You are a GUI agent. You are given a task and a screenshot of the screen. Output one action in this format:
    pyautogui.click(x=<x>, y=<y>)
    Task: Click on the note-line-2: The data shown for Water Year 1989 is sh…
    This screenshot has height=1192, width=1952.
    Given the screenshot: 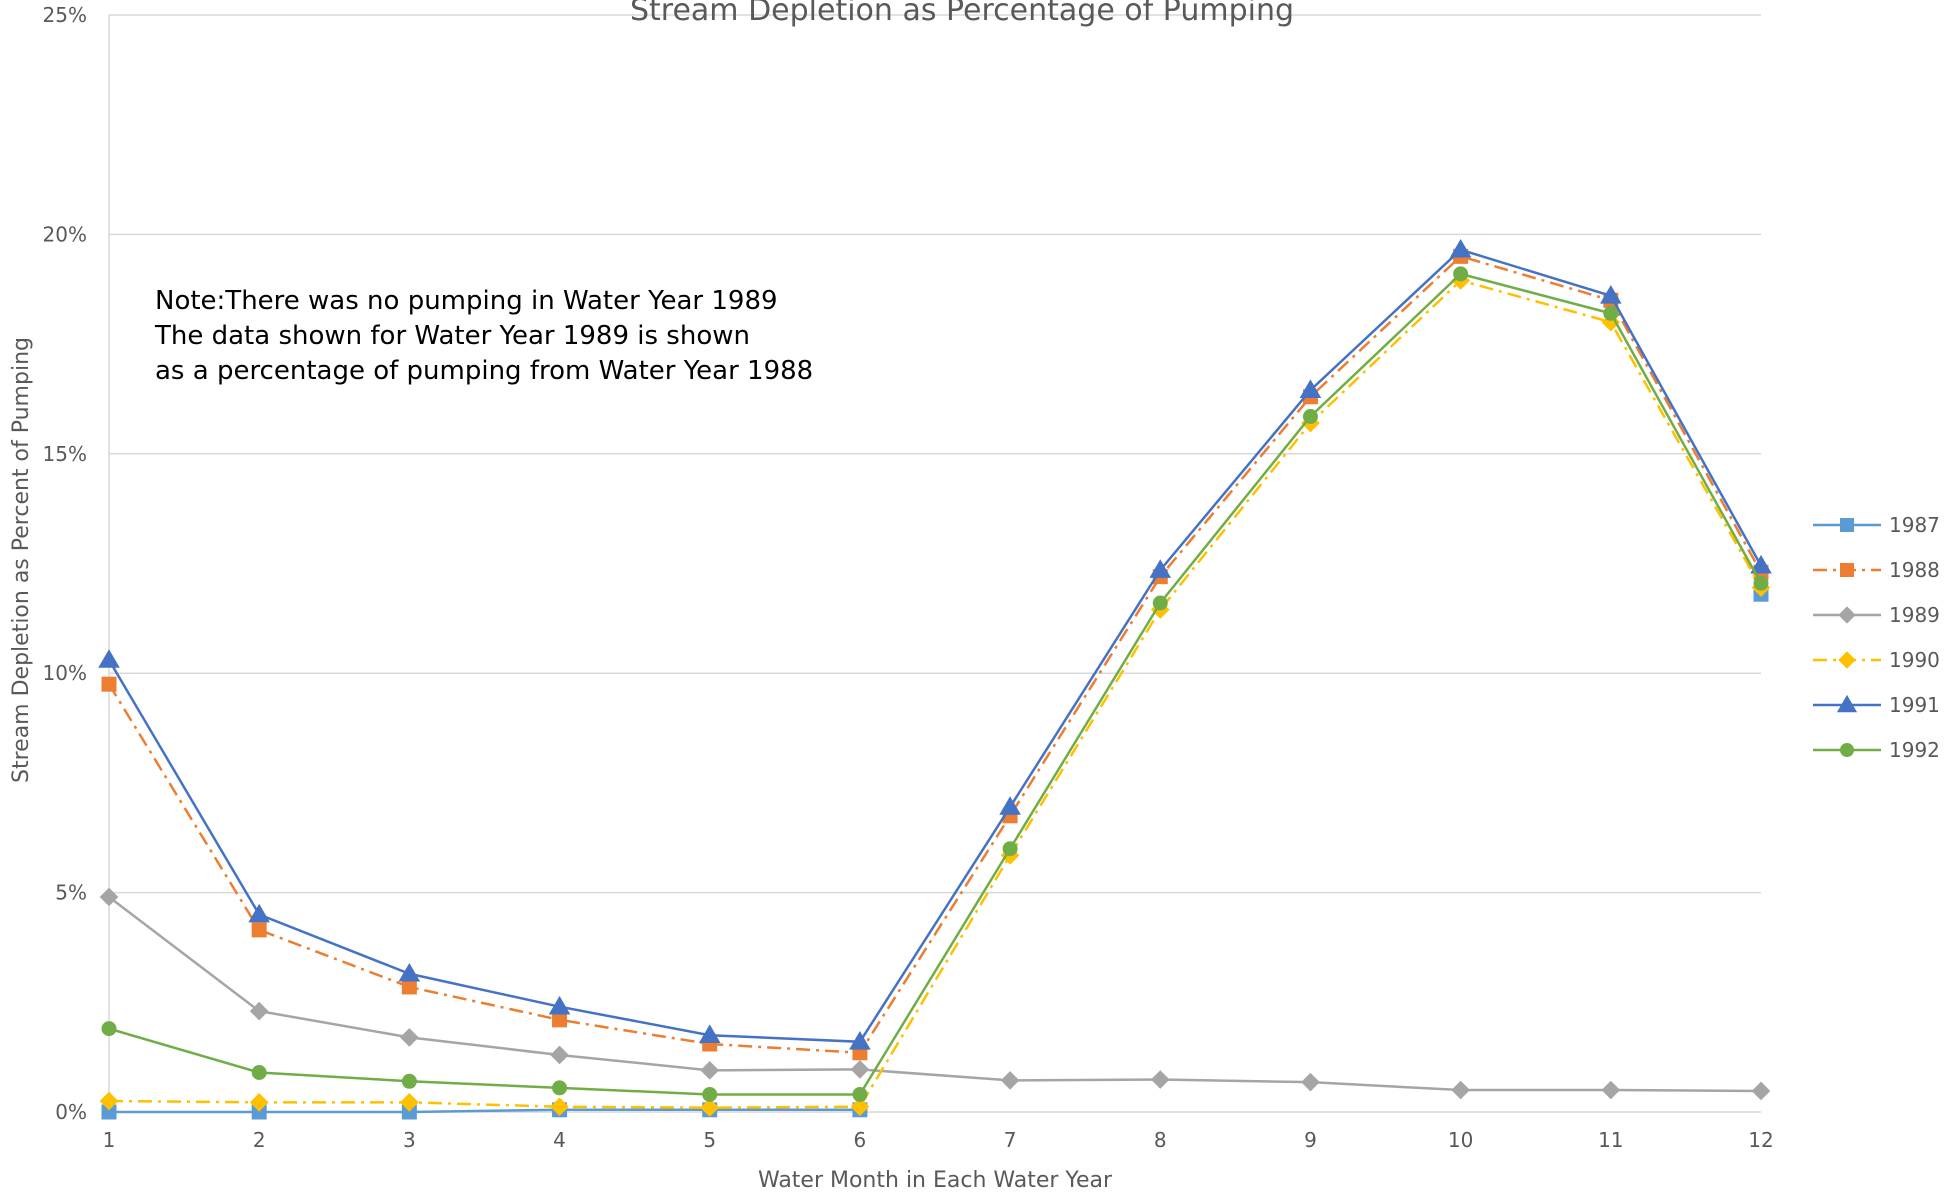 What is the action you would take?
    pyautogui.click(x=452, y=336)
    